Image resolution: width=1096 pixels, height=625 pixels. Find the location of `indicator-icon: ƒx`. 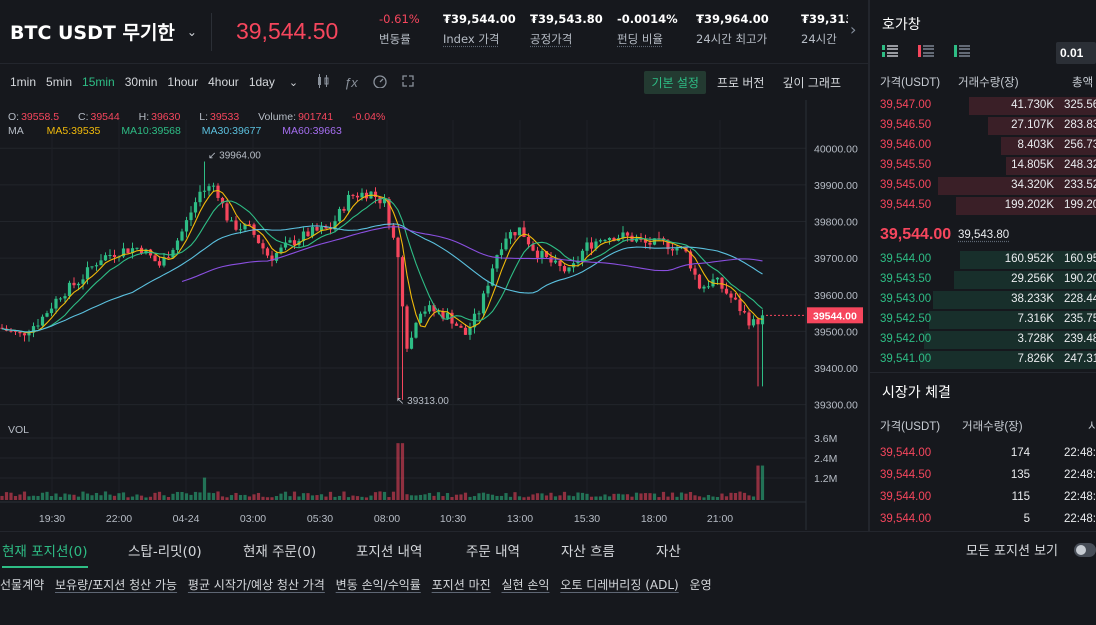

indicator-icon: ƒx is located at coordinates (351, 82).